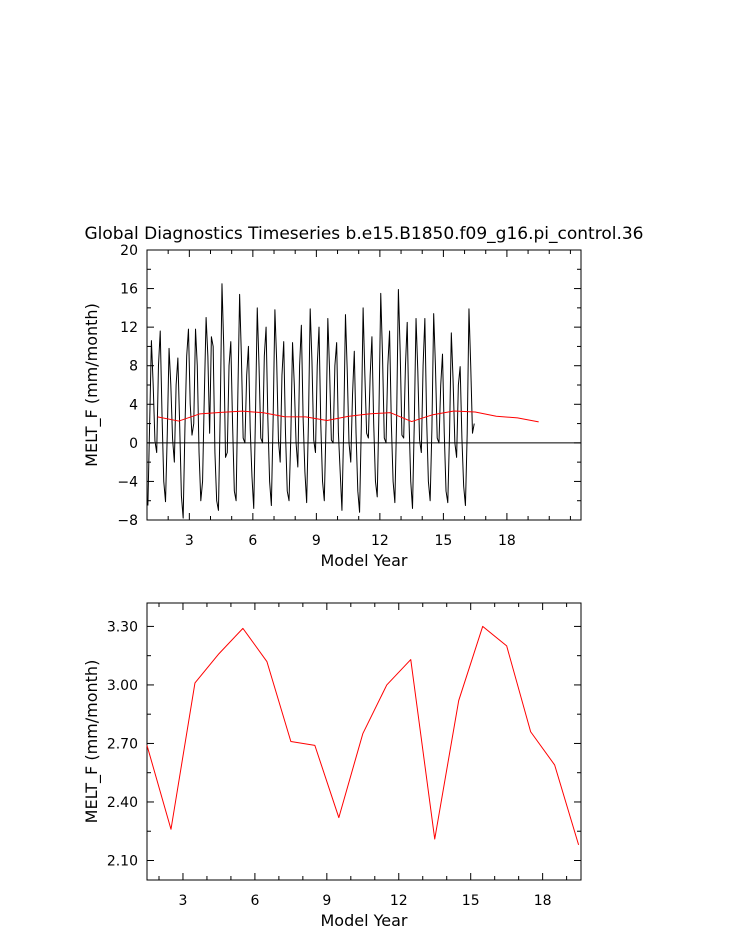 The image size is (733, 945). What do you see at coordinates (183, 901) in the screenshot?
I see `bottom-x-tick-label: 3` at bounding box center [183, 901].